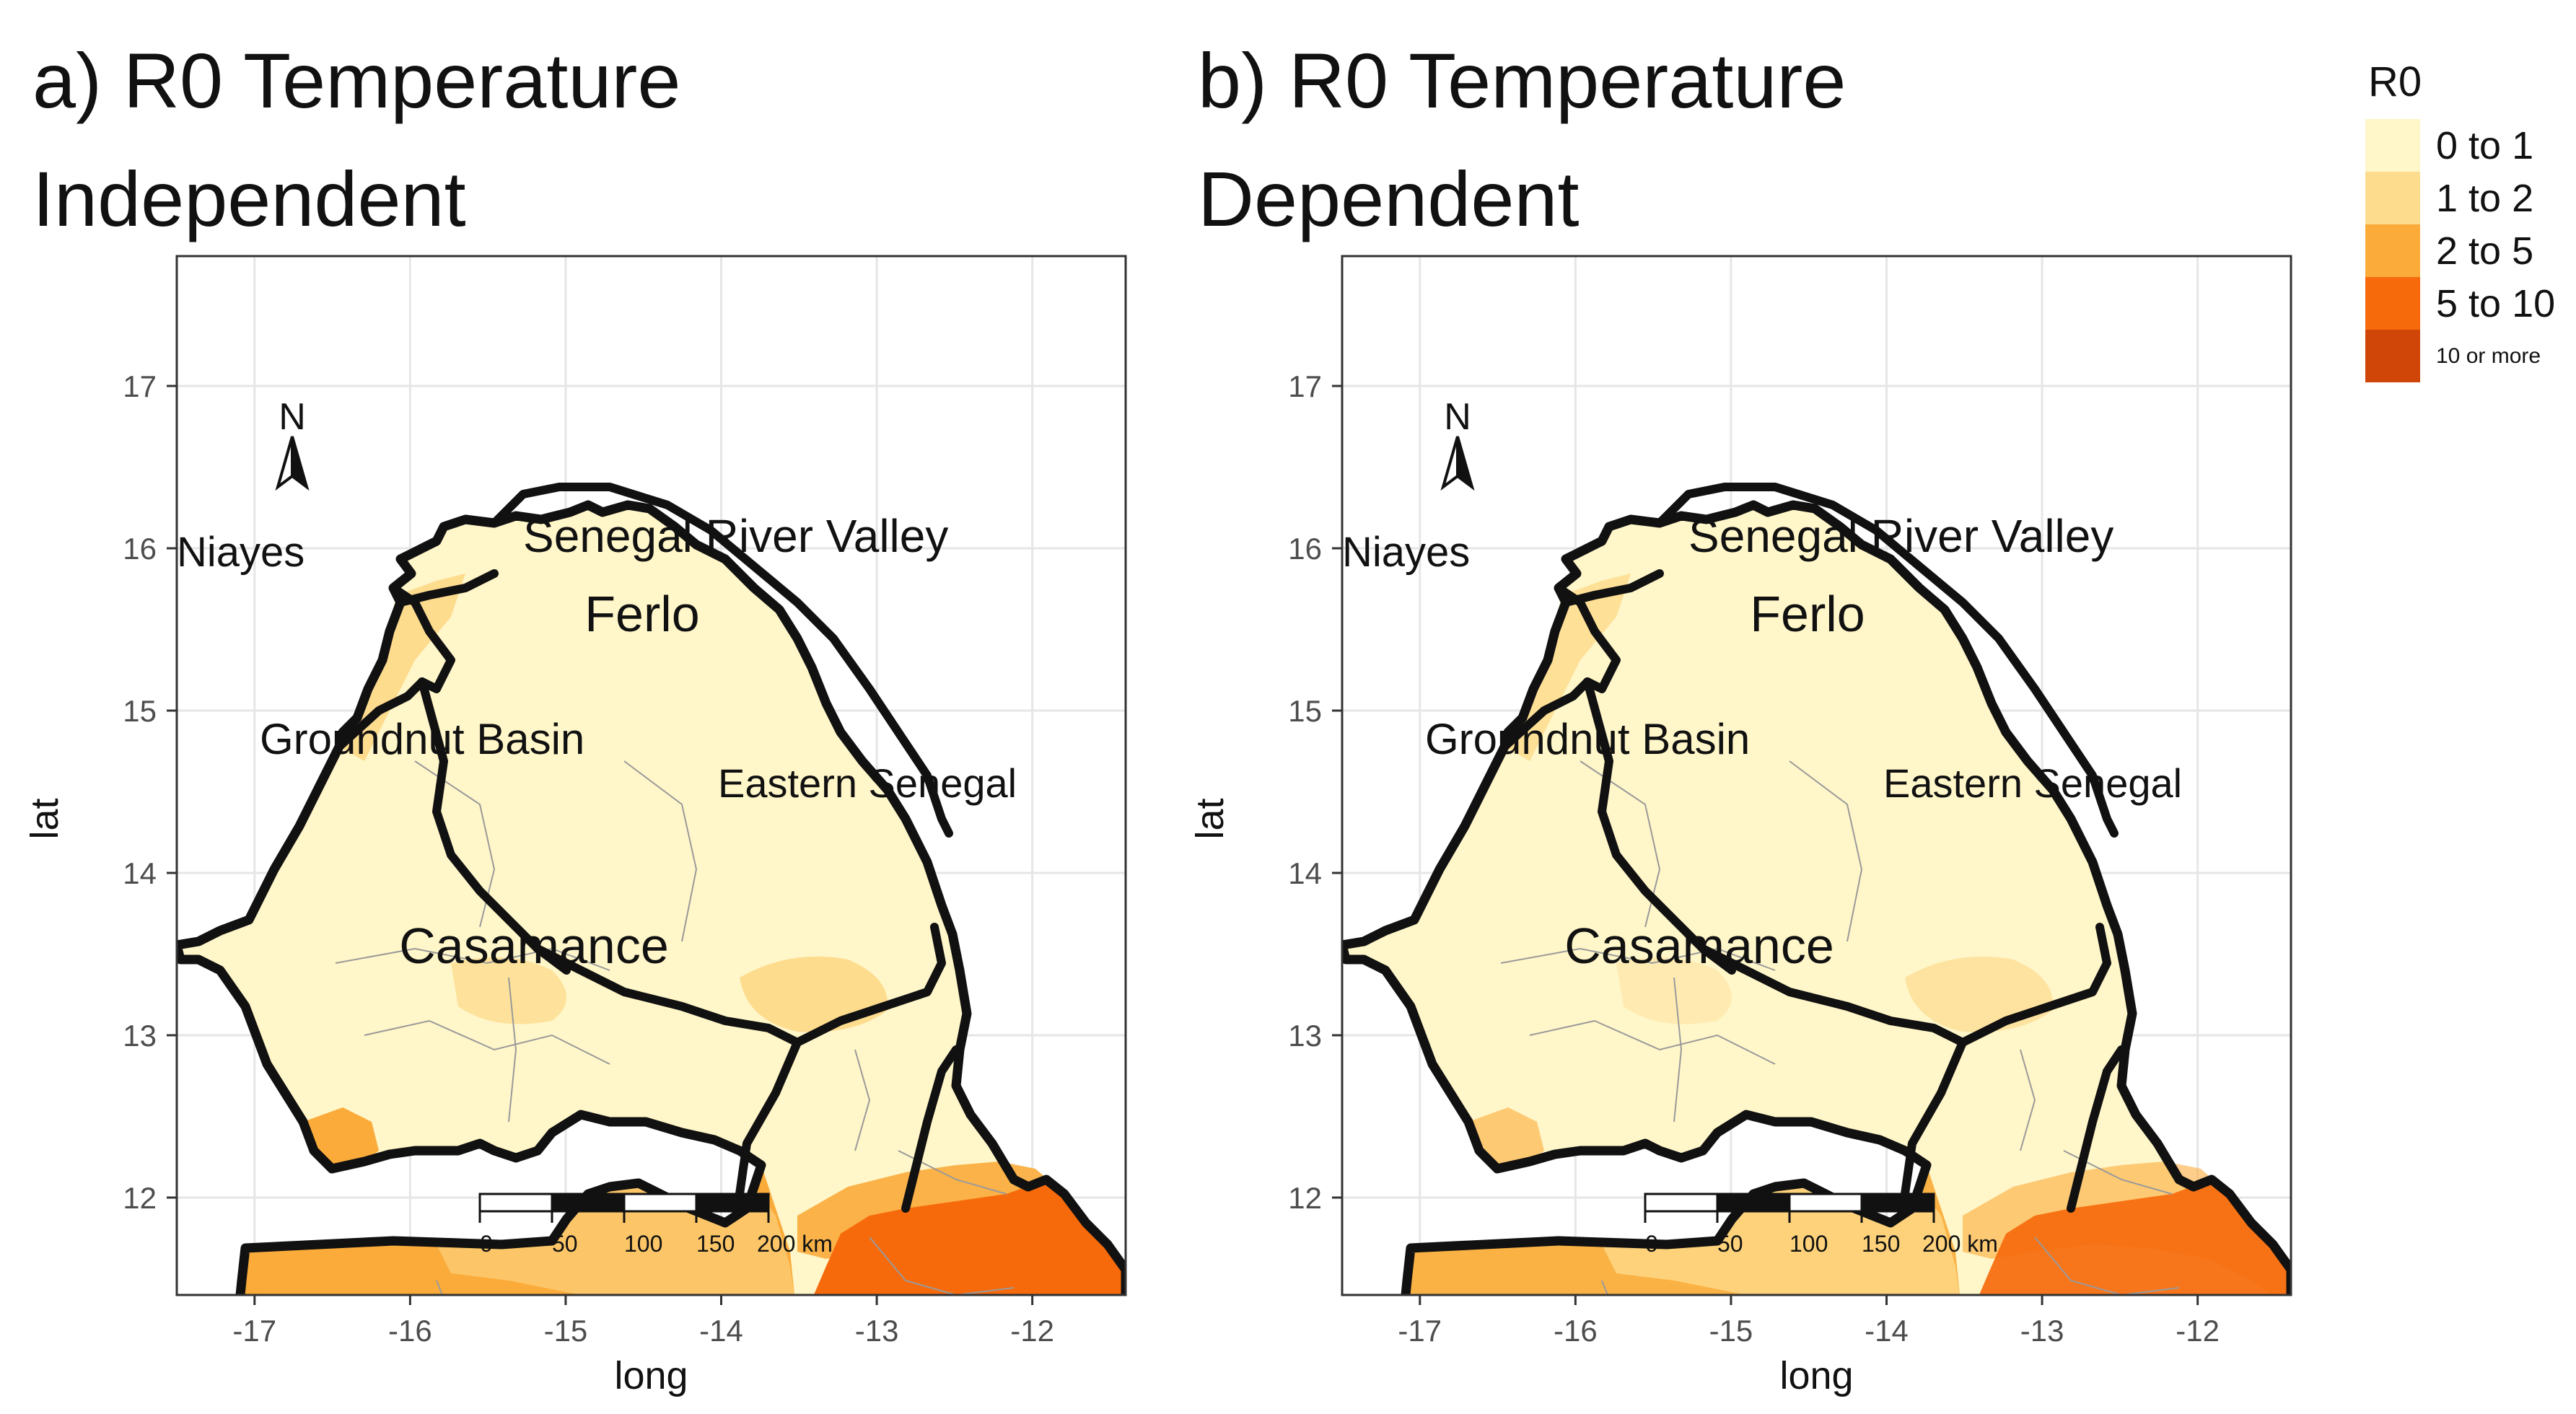 This screenshot has height=1414, width=2576. What do you see at coordinates (1465, 463) in the screenshot?
I see `north-arrow-icon` at bounding box center [1465, 463].